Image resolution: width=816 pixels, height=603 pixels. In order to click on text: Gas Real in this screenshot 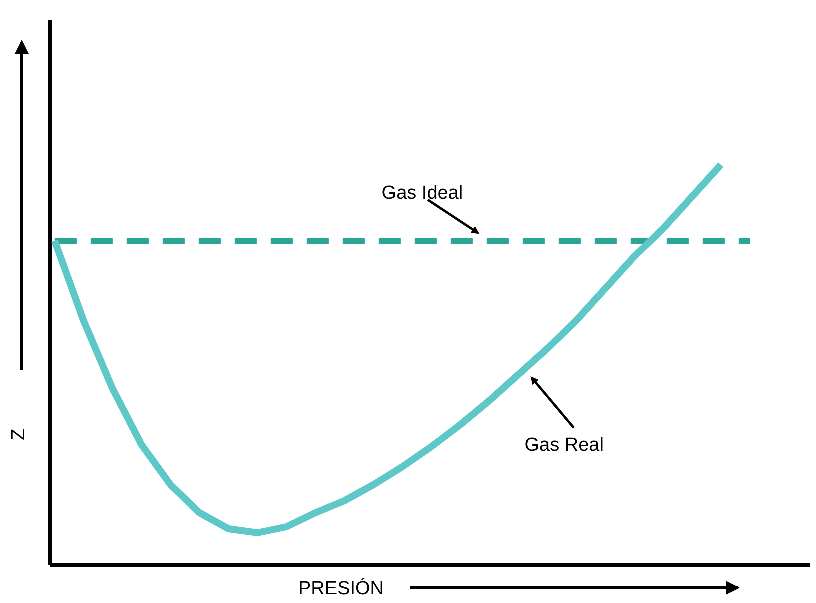, I will do `click(564, 445)`.